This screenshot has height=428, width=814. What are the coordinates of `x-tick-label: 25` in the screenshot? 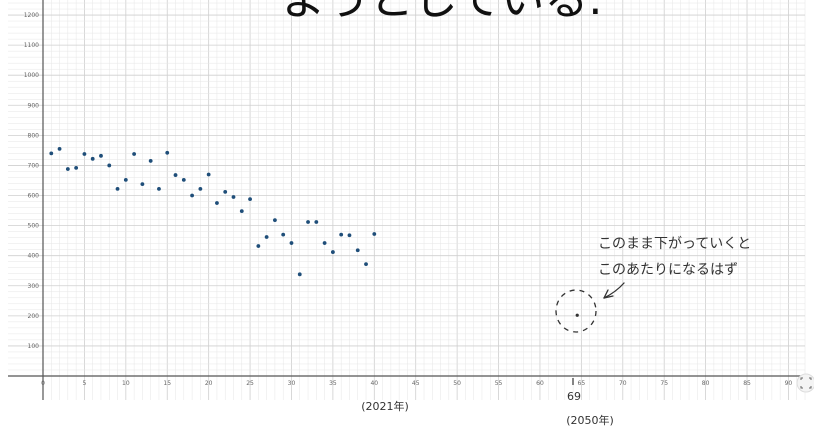 It's located at (250, 383).